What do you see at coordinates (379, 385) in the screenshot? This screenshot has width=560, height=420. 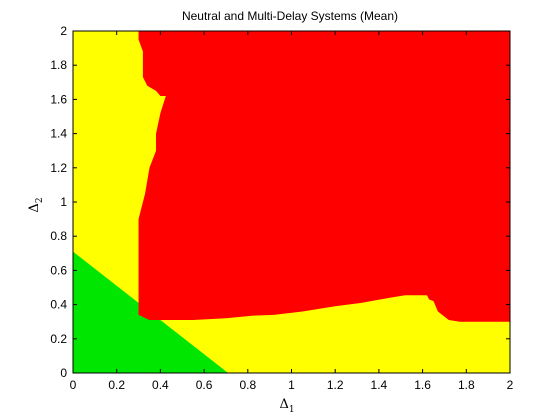 I see `x-tick-label: 1.4` at bounding box center [379, 385].